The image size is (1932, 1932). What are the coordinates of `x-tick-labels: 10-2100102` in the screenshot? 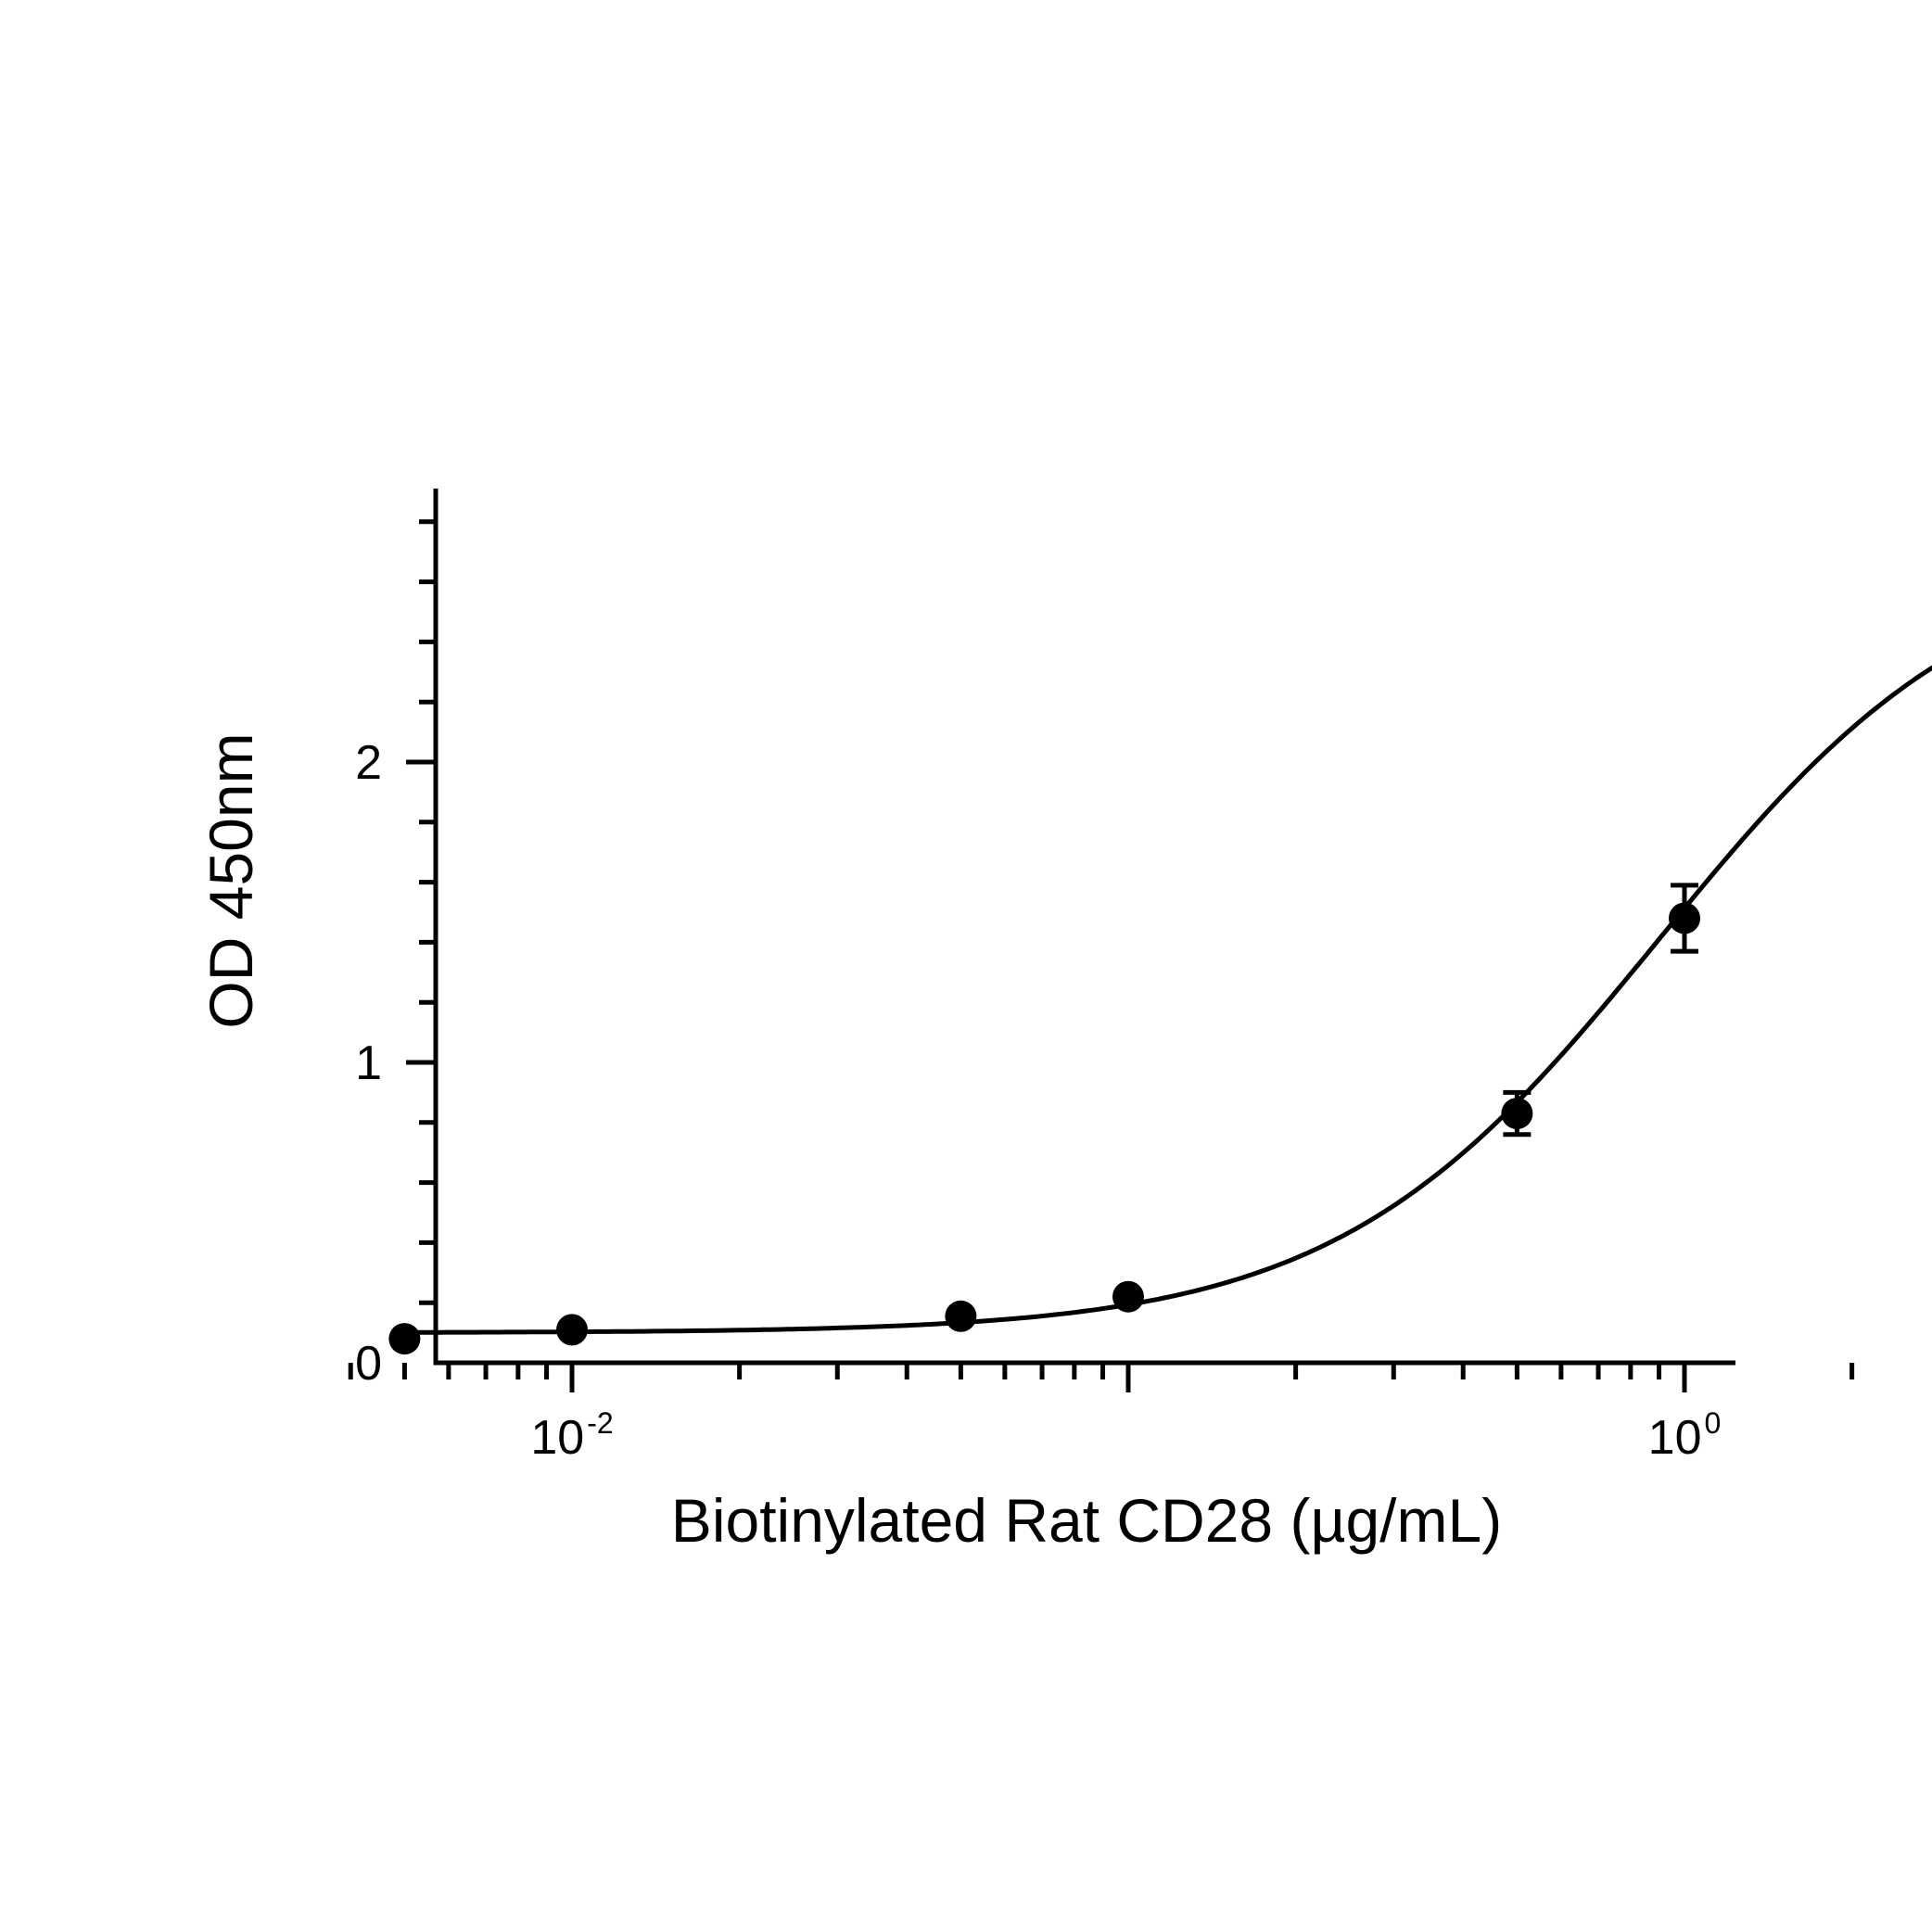 It's located at (1126, 1435).